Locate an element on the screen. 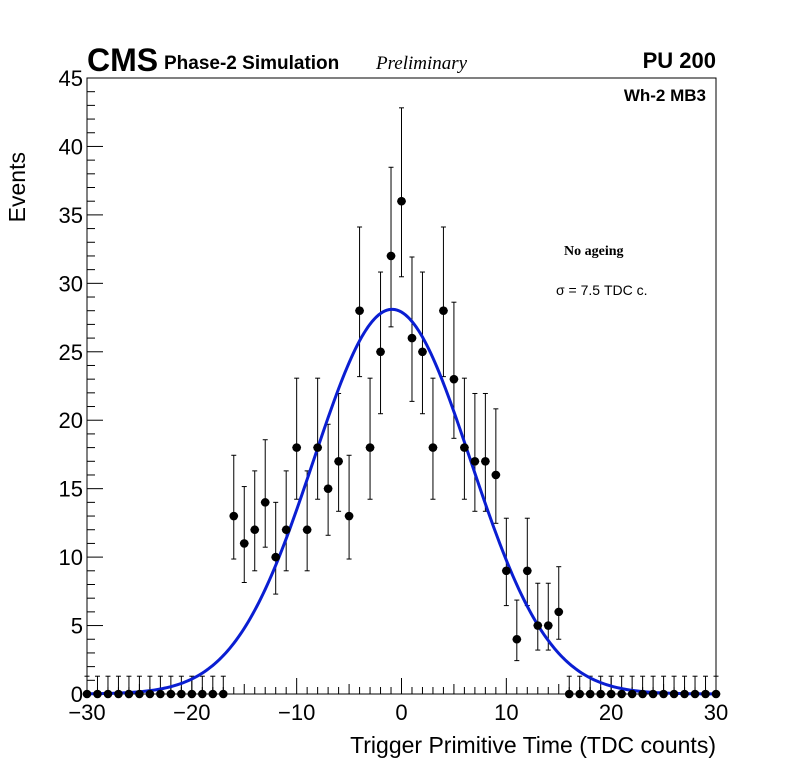 This screenshot has width=796, height=772. y-tick-label: 30 is located at coordinates (71, 283).